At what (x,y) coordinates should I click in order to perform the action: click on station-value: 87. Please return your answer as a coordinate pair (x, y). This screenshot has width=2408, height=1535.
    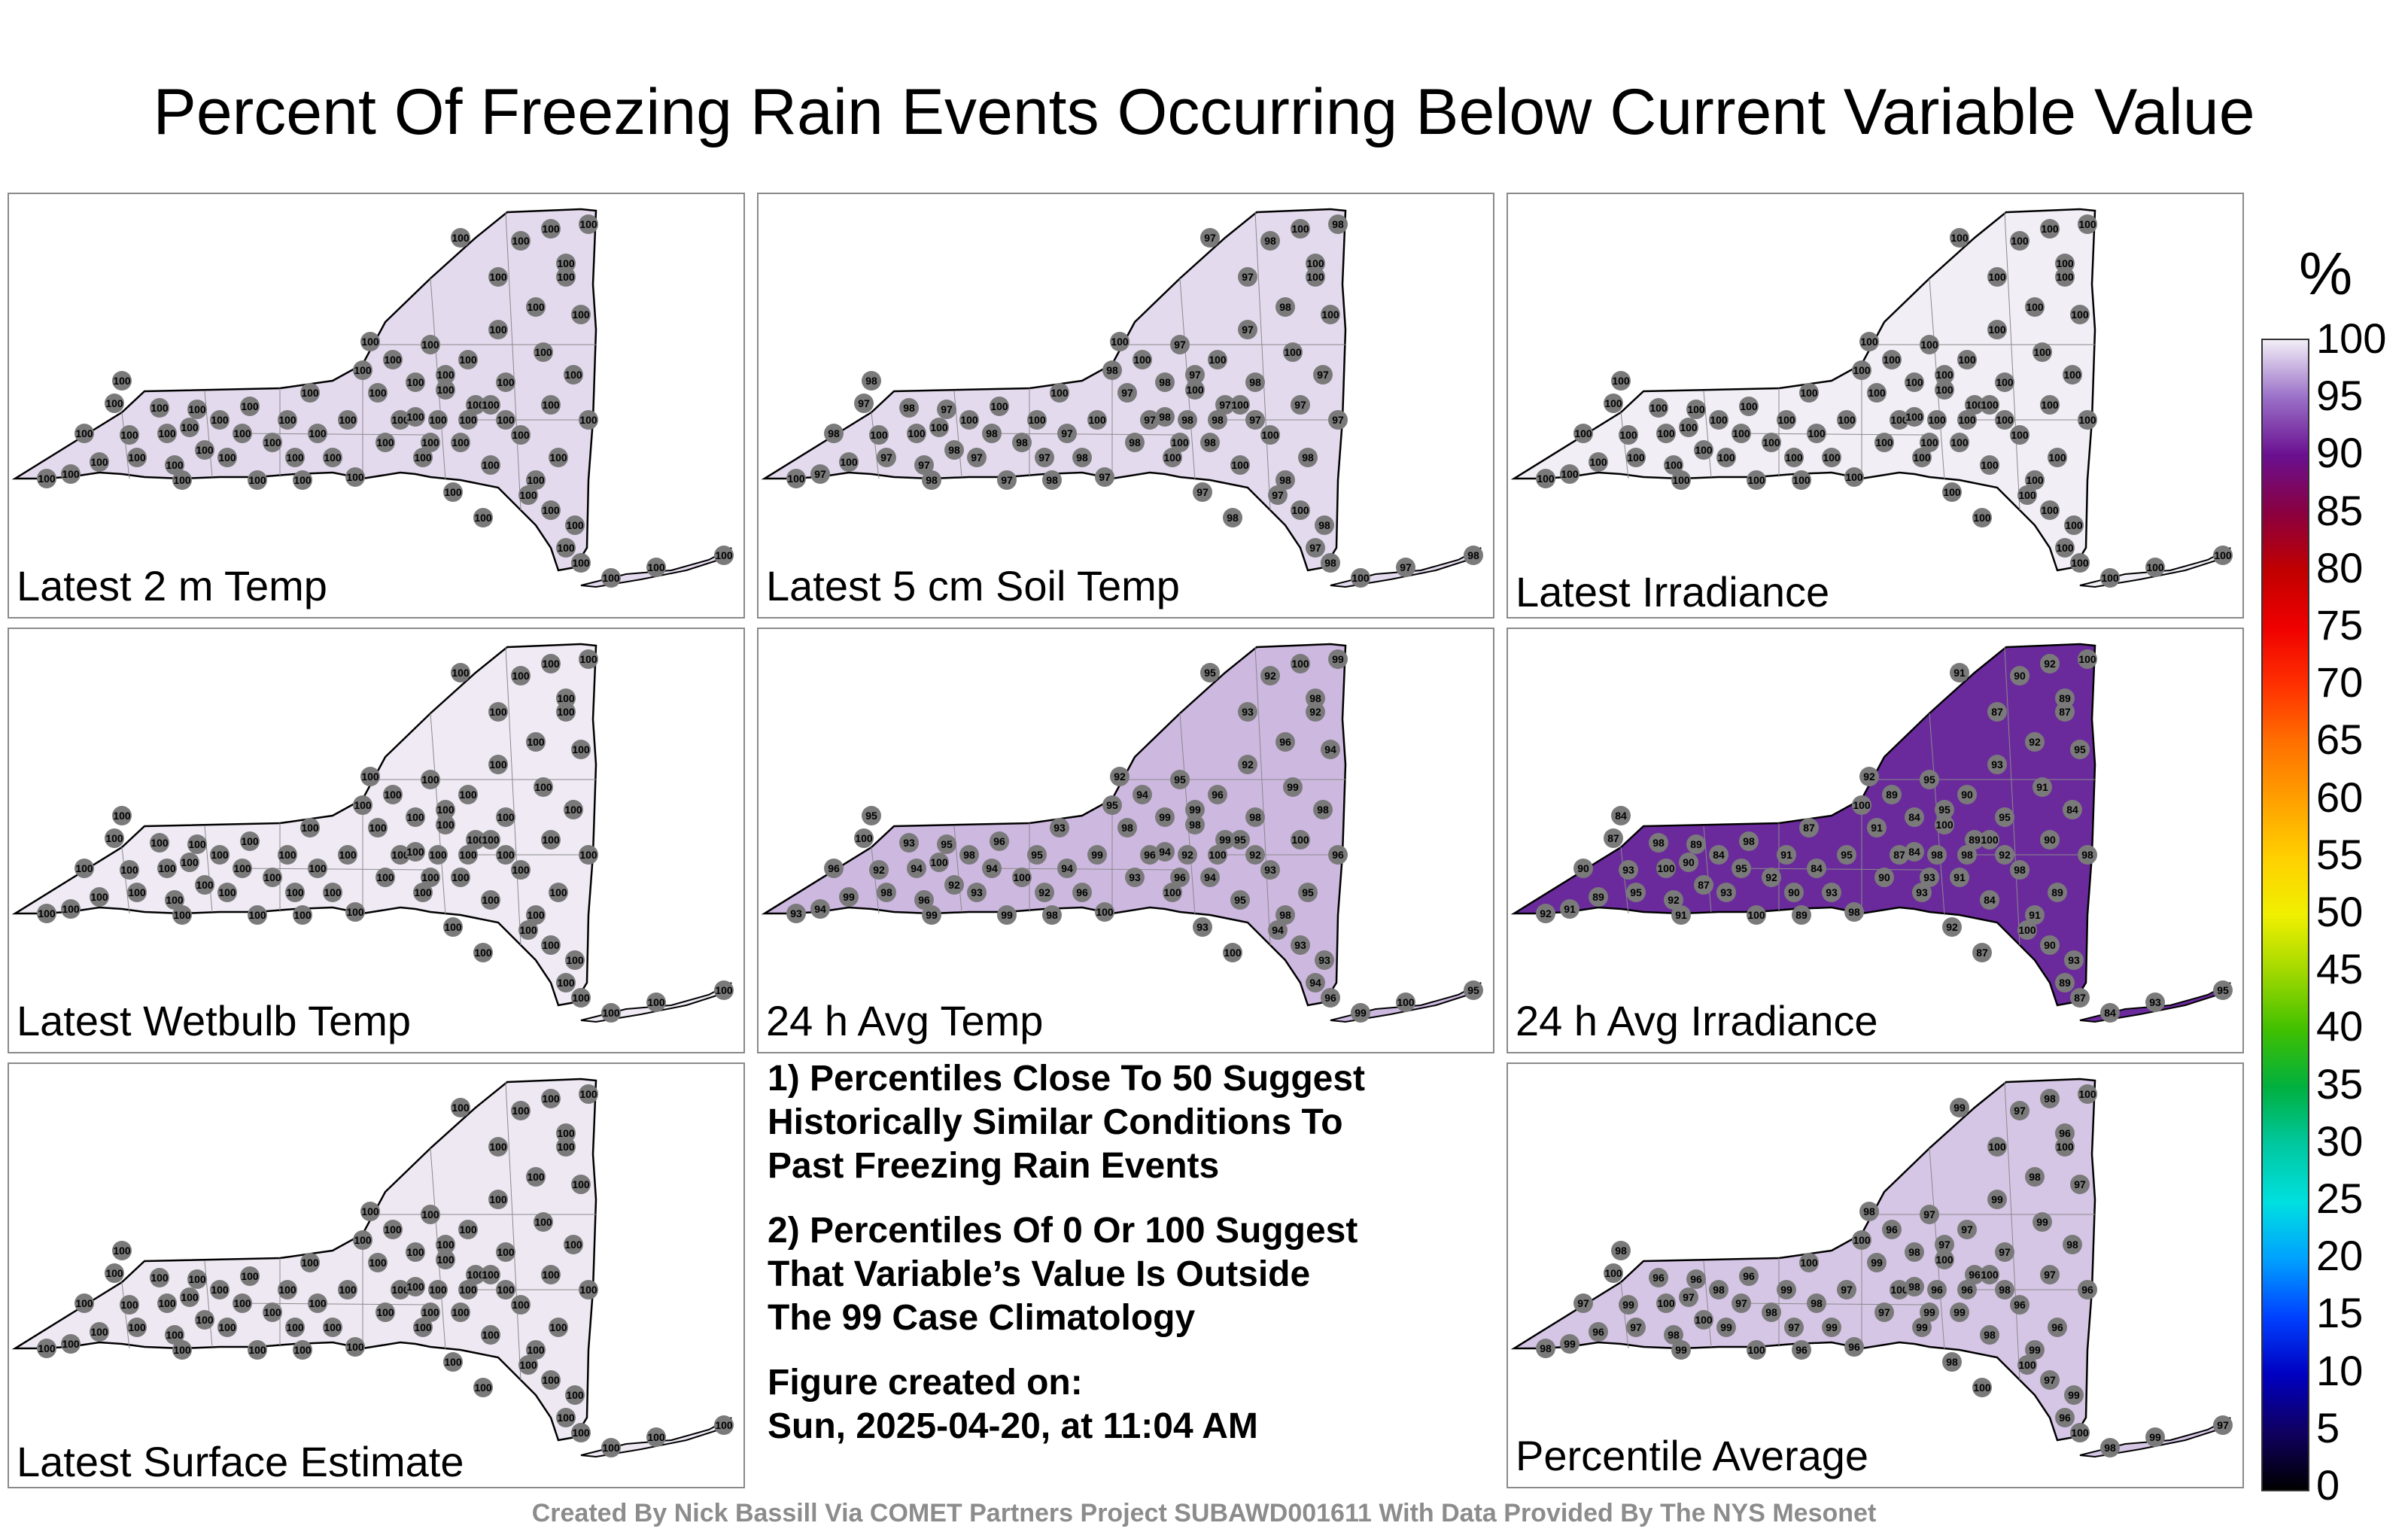
    Looking at the image, I should click on (2065, 712).